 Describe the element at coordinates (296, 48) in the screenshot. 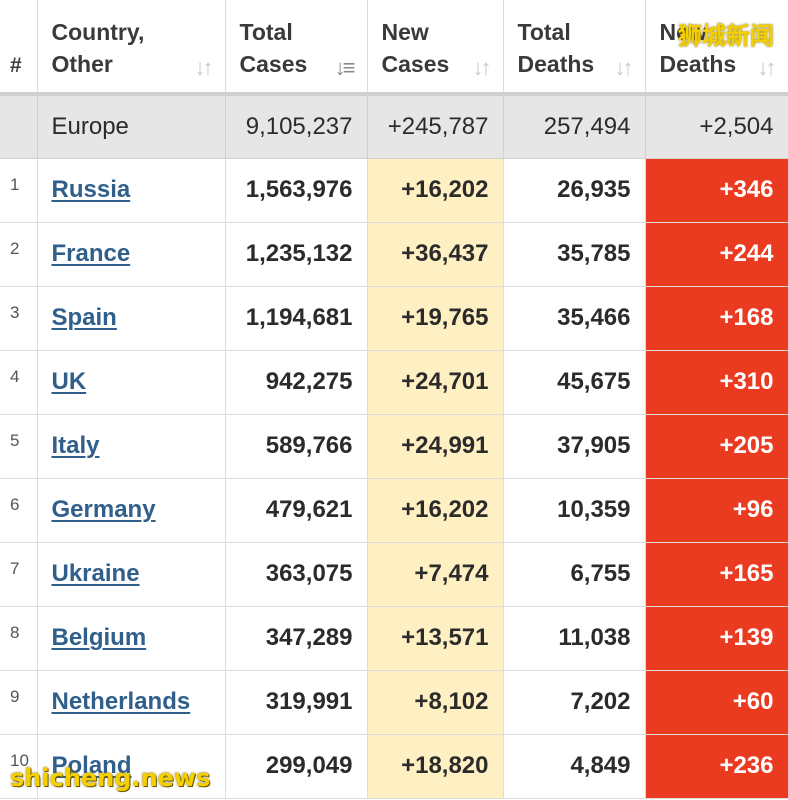

I see `column-header-total-cases: Total Cases ↓≡` at that location.